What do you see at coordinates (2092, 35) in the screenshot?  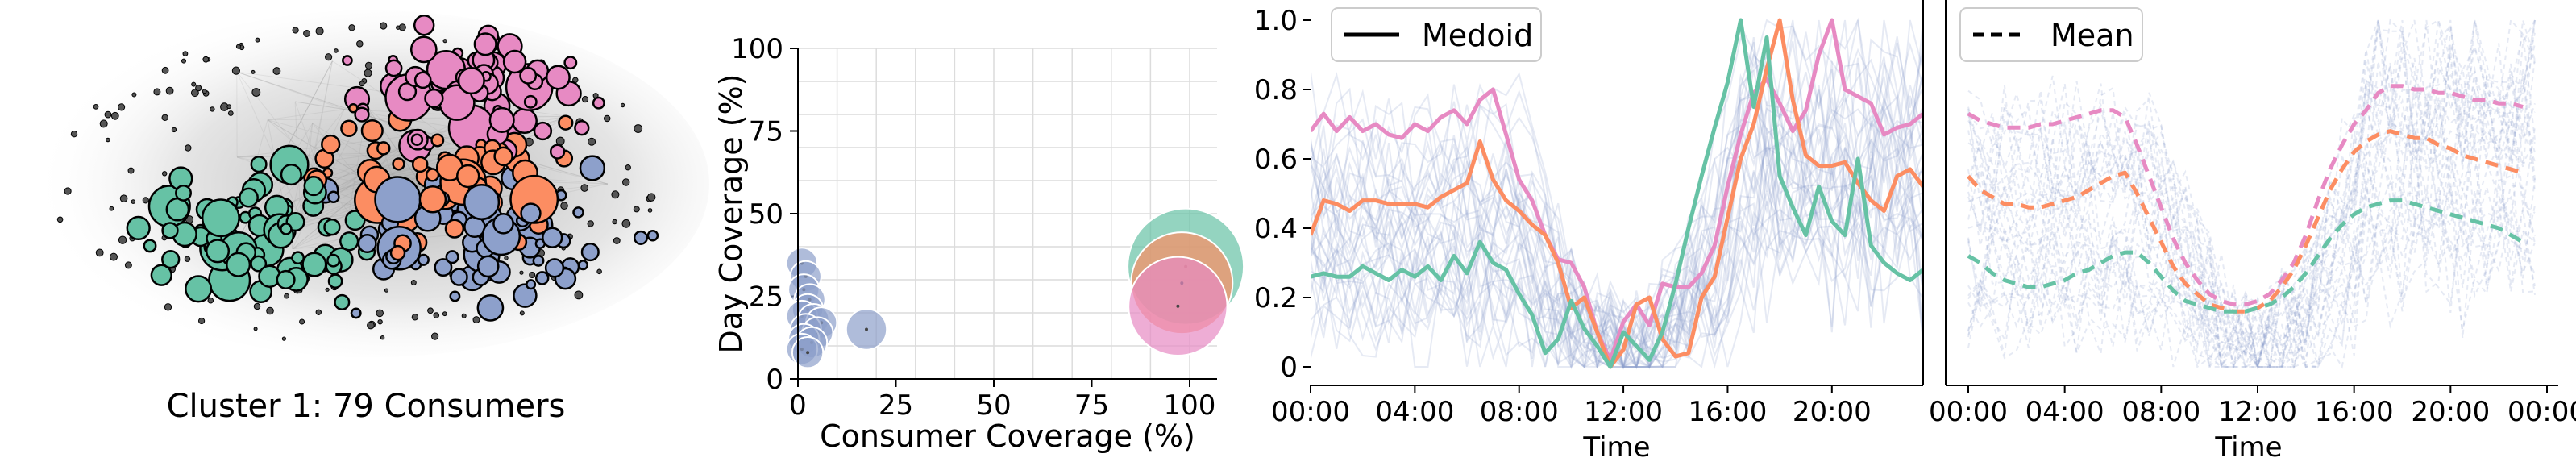 I see `mean-legend-label: Mean` at bounding box center [2092, 35].